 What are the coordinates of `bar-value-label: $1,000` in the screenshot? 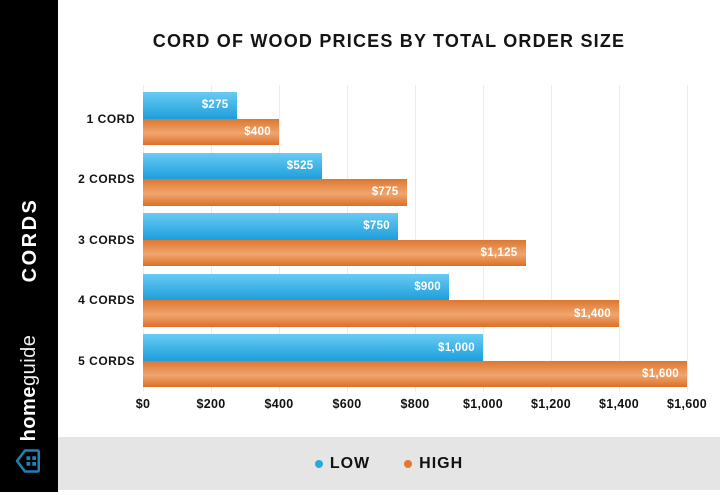 It's located at (456, 347).